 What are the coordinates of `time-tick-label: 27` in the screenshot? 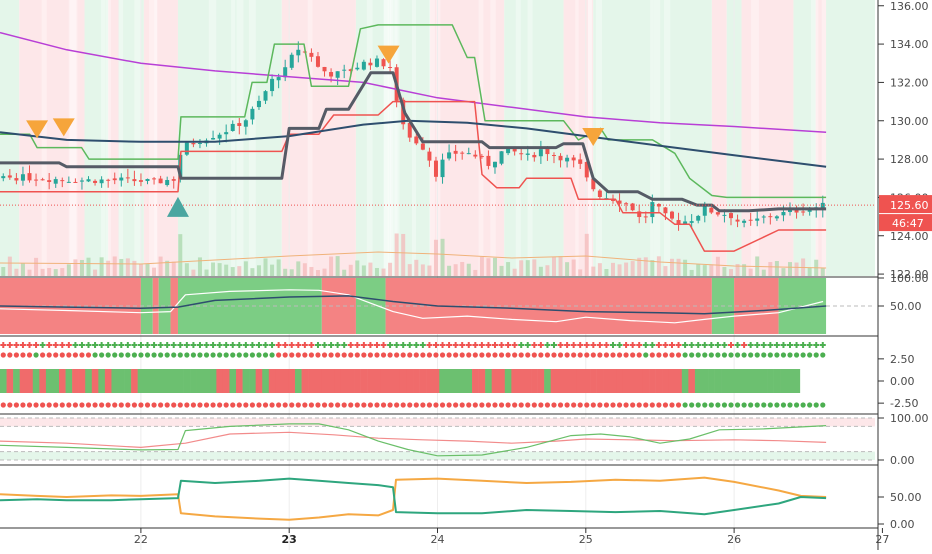 It's located at (882, 539).